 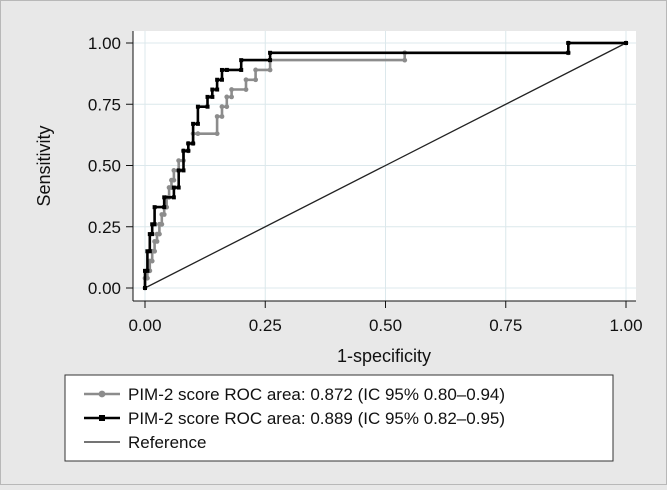 What do you see at coordinates (385, 325) in the screenshot?
I see `x-tick-label: 0.50` at bounding box center [385, 325].